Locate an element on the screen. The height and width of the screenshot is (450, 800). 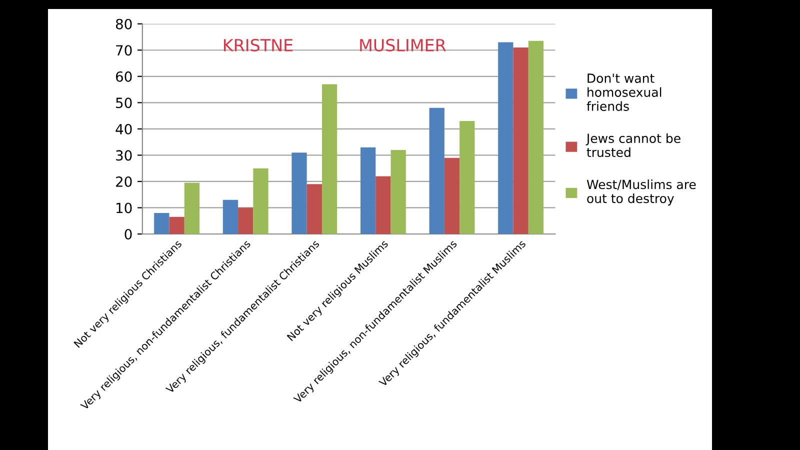
y-tick-label: 0 is located at coordinates (128, 234).